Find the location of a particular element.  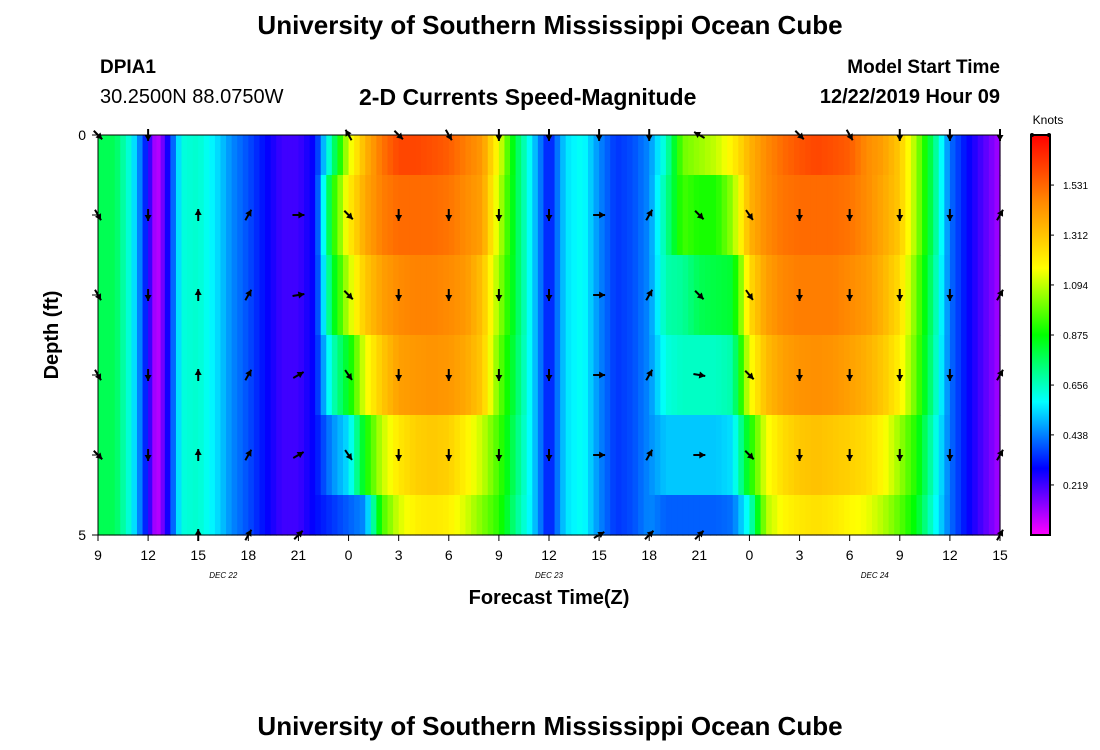

y-axis: 05 is located at coordinates (88, 335).